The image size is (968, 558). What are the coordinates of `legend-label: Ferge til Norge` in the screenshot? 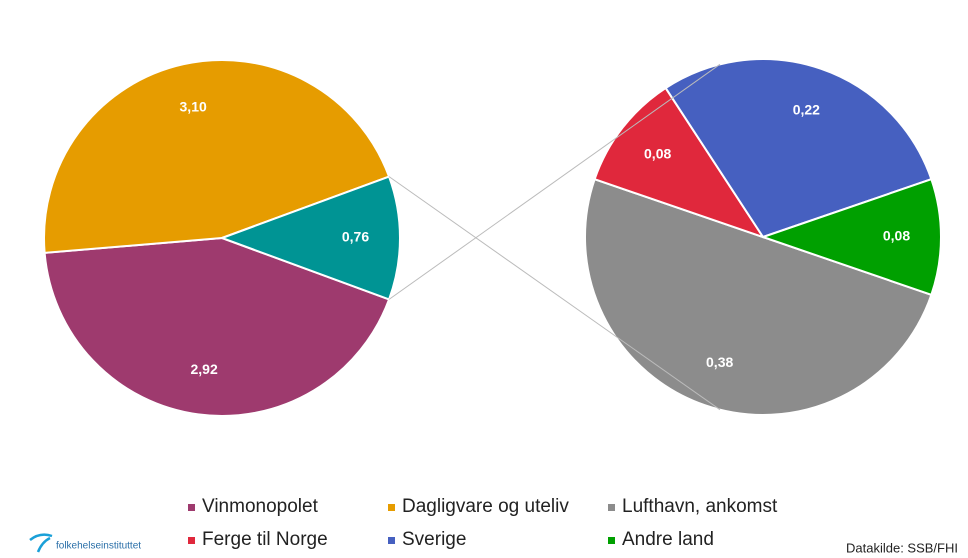 It's located at (265, 539).